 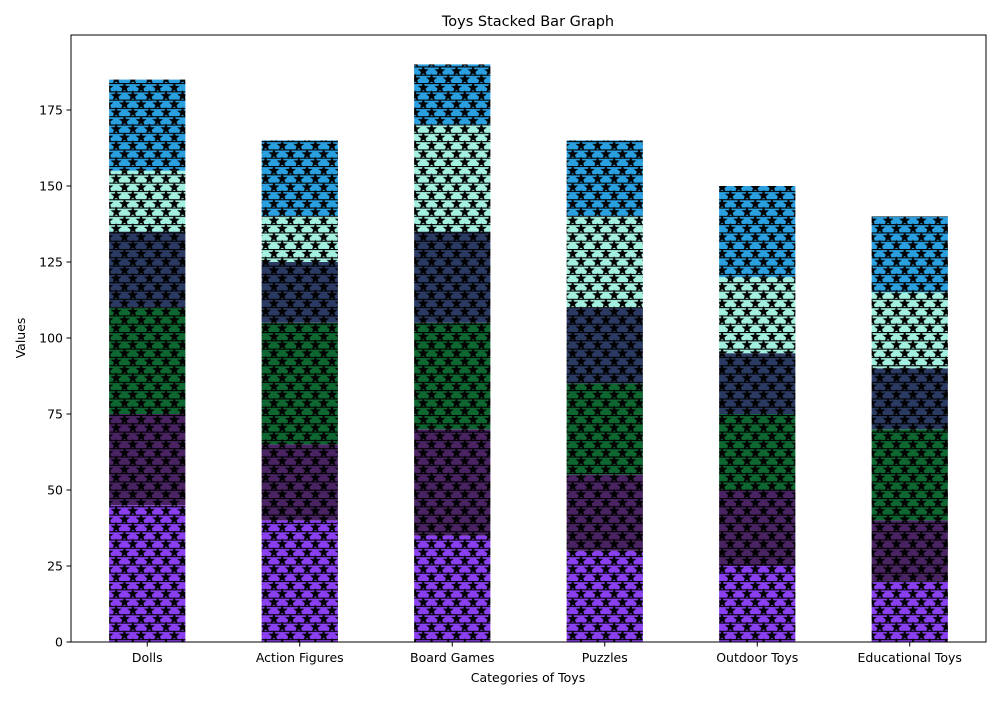 I want to click on x-tick-label: Educational Toys, so click(x=910, y=657).